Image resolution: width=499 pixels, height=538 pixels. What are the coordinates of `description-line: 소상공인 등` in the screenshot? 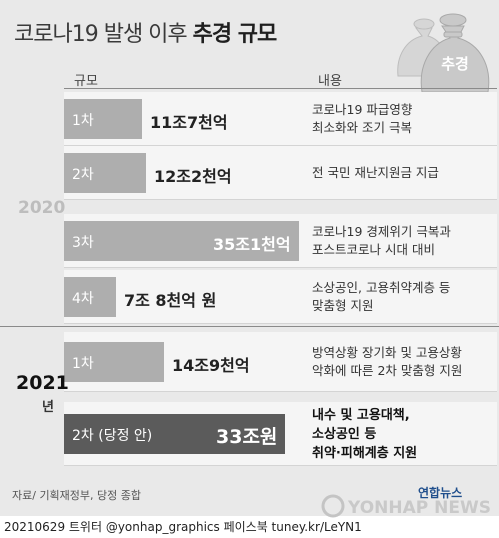 It's located at (344, 434).